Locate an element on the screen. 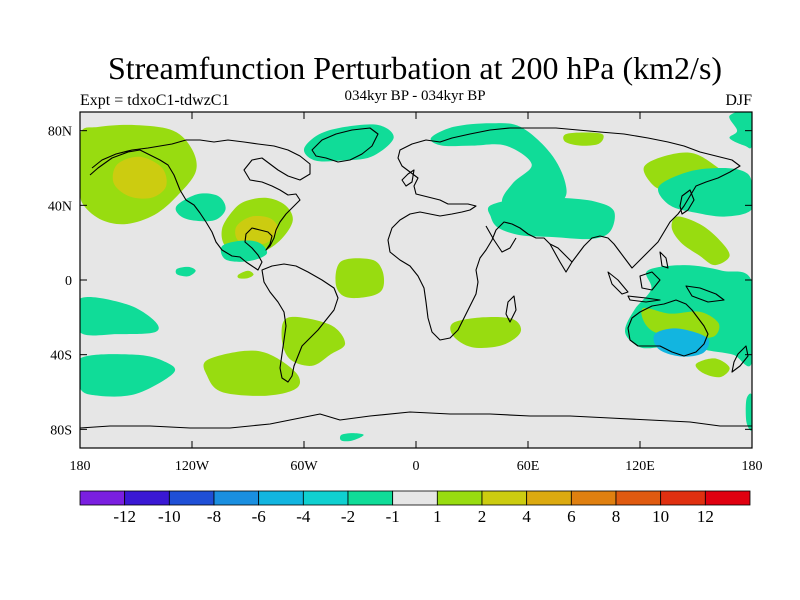 Image resolution: width=800 pixels, height=600 pixels. colorbar-label: -2 is located at coordinates (348, 516).